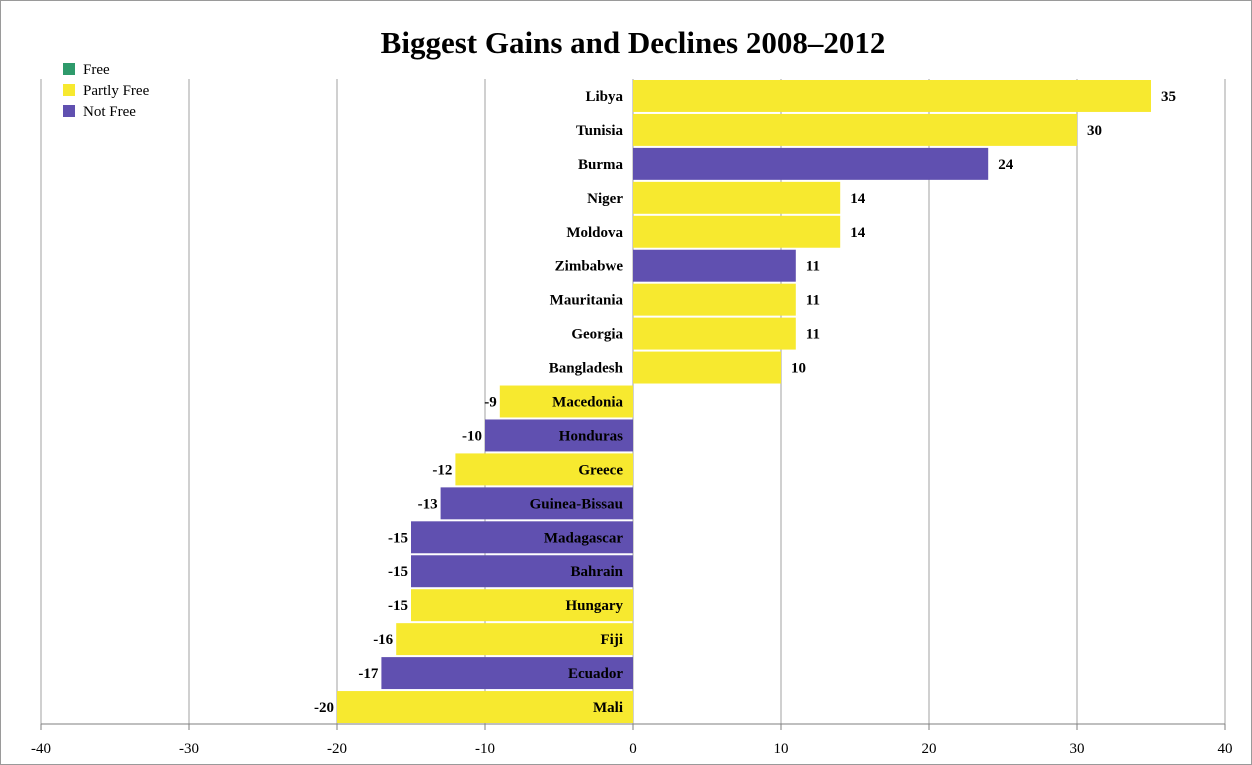 This screenshot has width=1252, height=765. I want to click on value-label-libya: 35, so click(1168, 97).